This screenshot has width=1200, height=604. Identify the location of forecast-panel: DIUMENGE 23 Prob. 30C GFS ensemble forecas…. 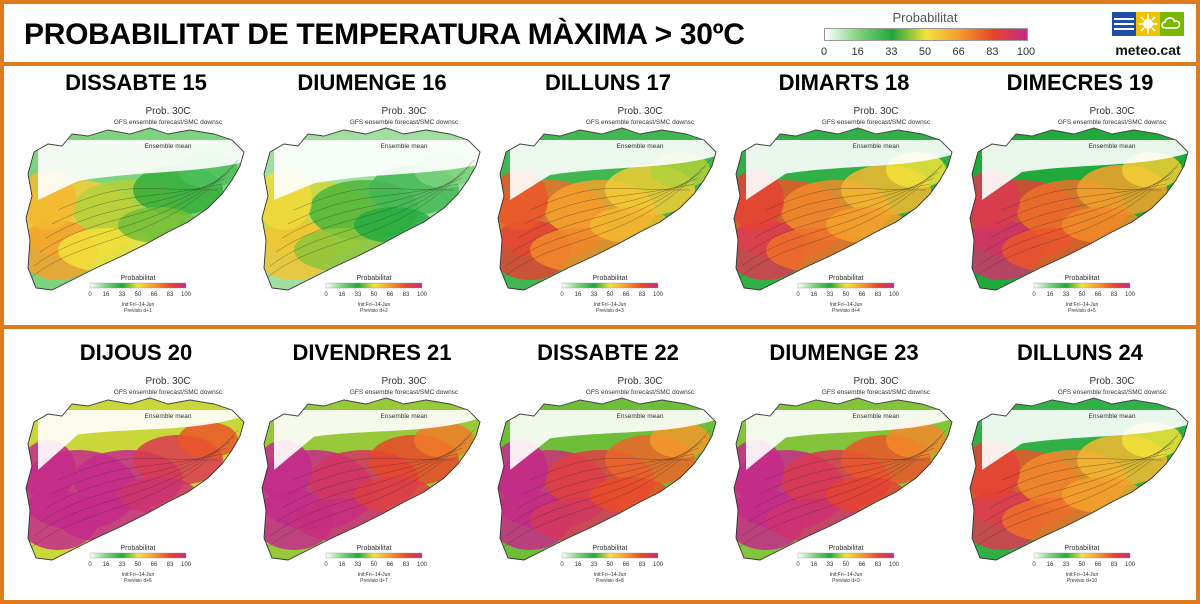
(844, 470).